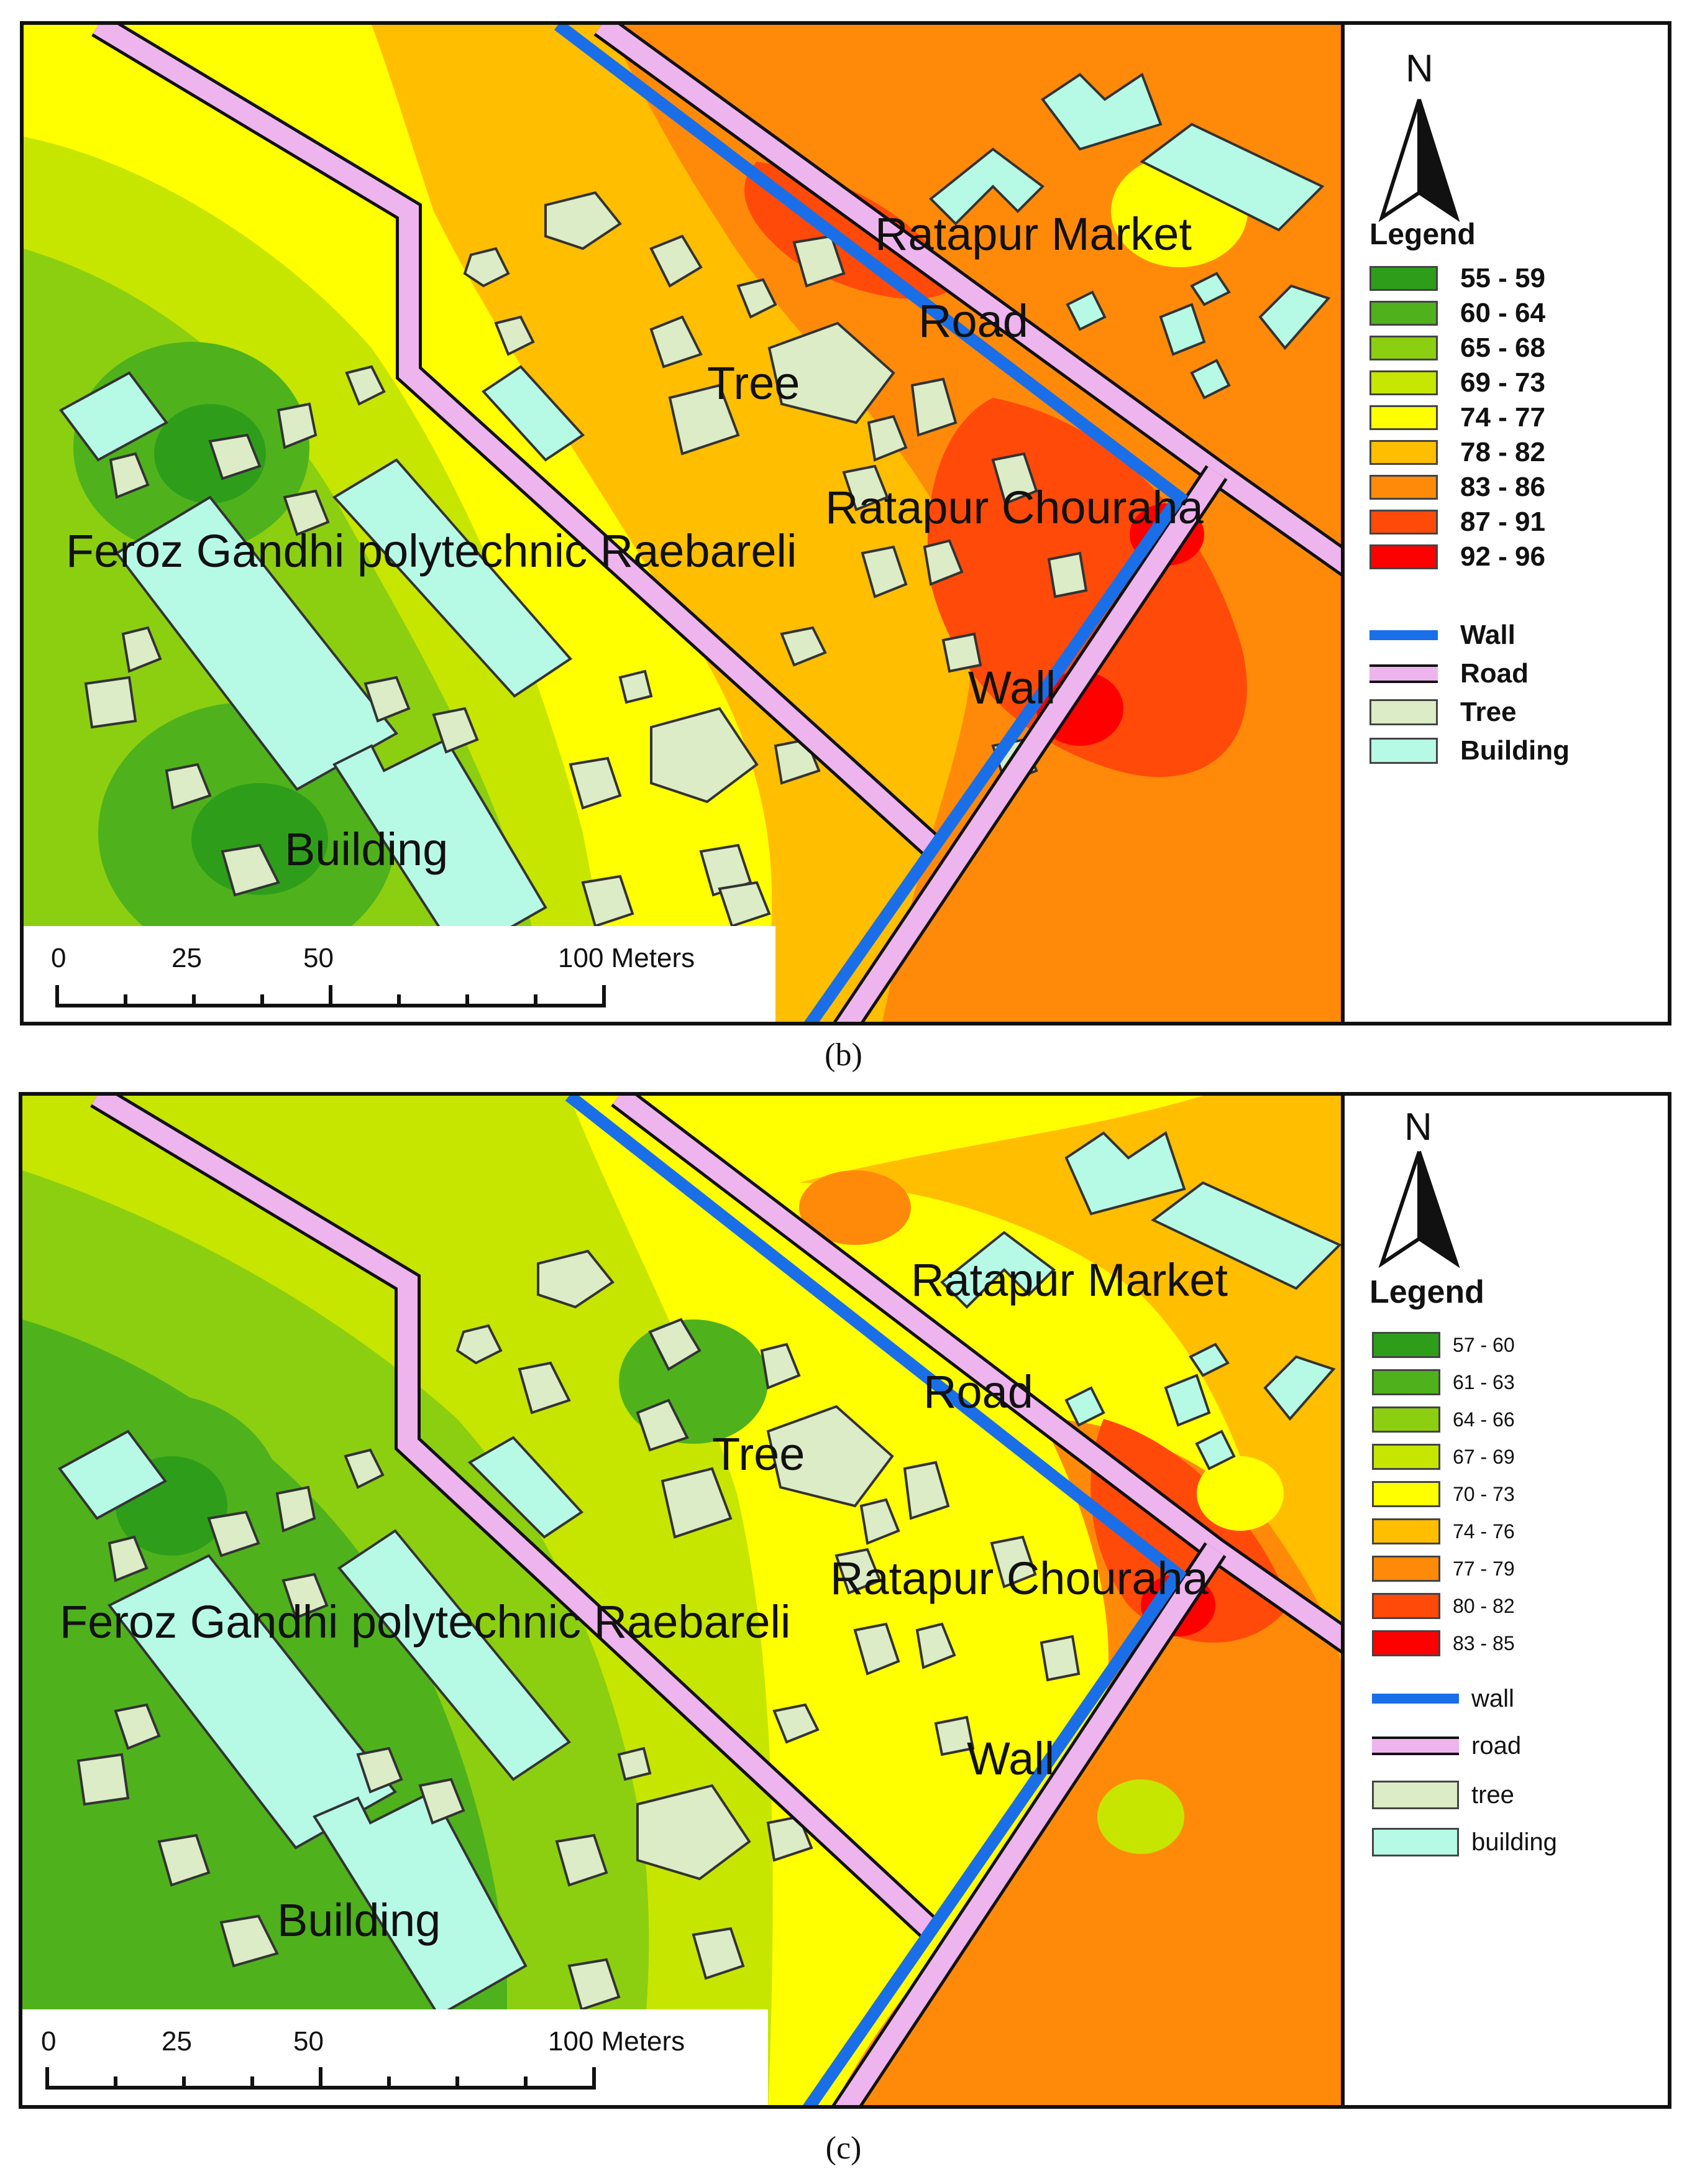  I want to click on legend-class-row: 65 - 68, so click(1457, 348).